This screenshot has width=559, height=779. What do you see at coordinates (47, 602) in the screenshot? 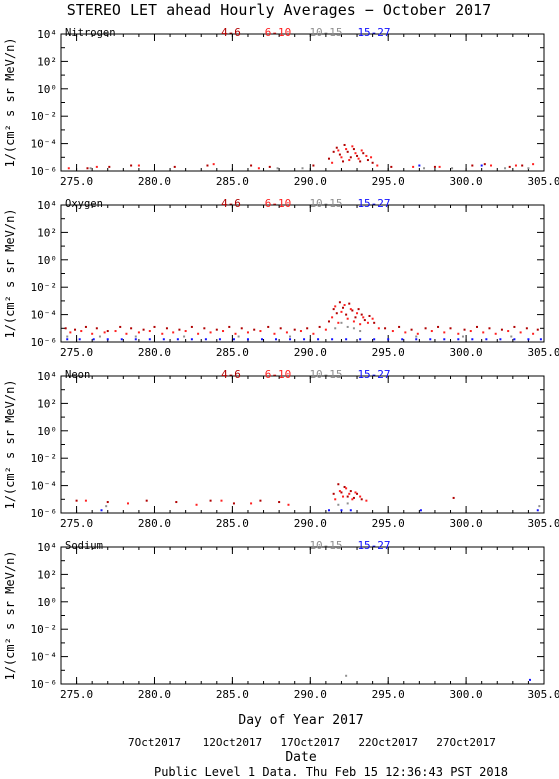
I see `y-tick-label: 10⁰` at bounding box center [47, 602].